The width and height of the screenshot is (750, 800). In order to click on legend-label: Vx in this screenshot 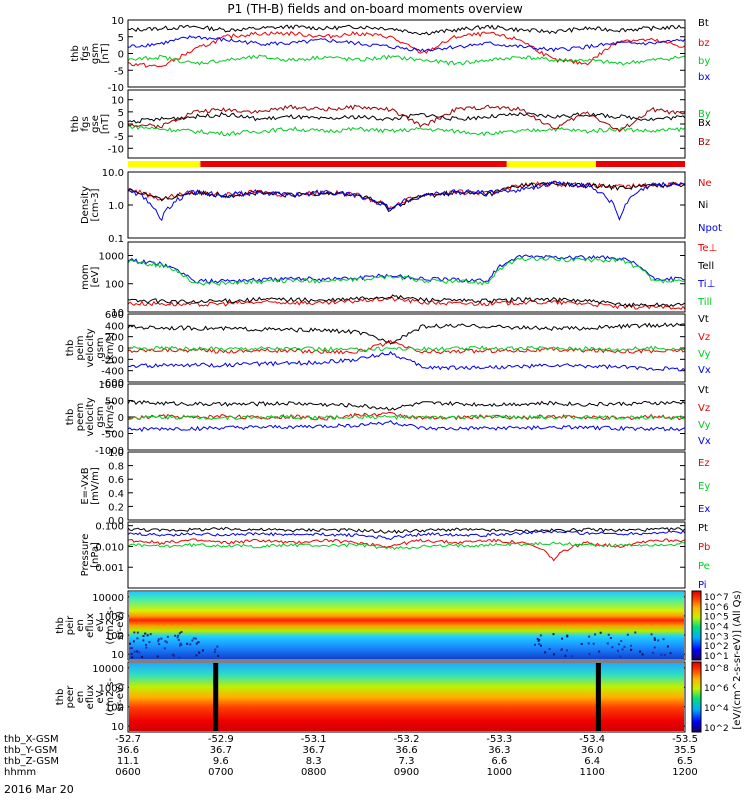, I will do `click(704, 441)`.